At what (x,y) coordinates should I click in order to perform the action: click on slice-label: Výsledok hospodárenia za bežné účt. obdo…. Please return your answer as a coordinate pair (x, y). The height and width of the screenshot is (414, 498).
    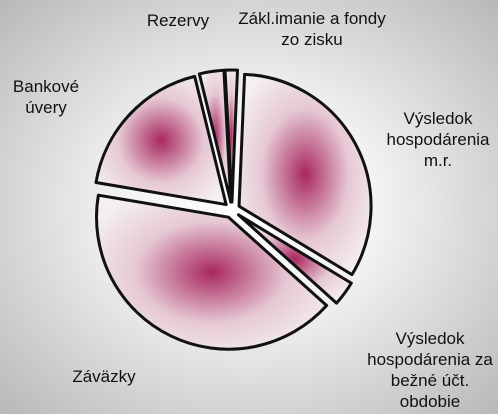
    Looking at the image, I should click on (430, 370).